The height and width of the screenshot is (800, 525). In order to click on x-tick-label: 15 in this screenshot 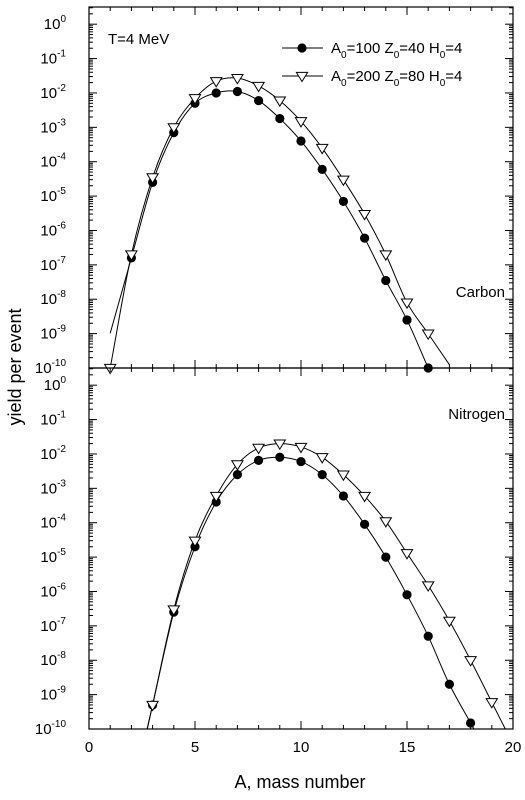, I will do `click(407, 747)`.